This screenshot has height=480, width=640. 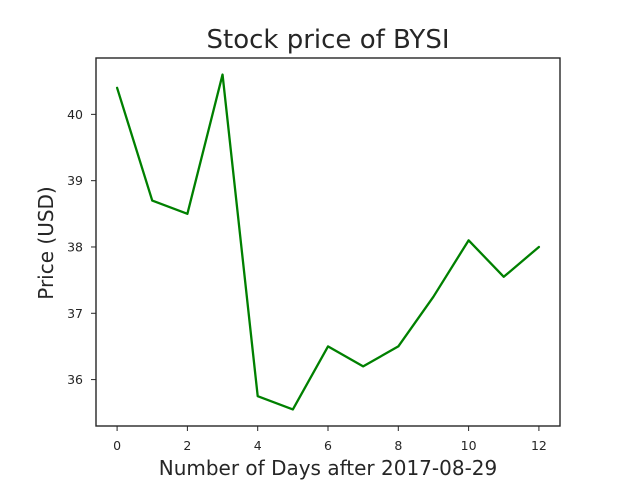 I want to click on x-tick-label: 4, so click(x=258, y=445).